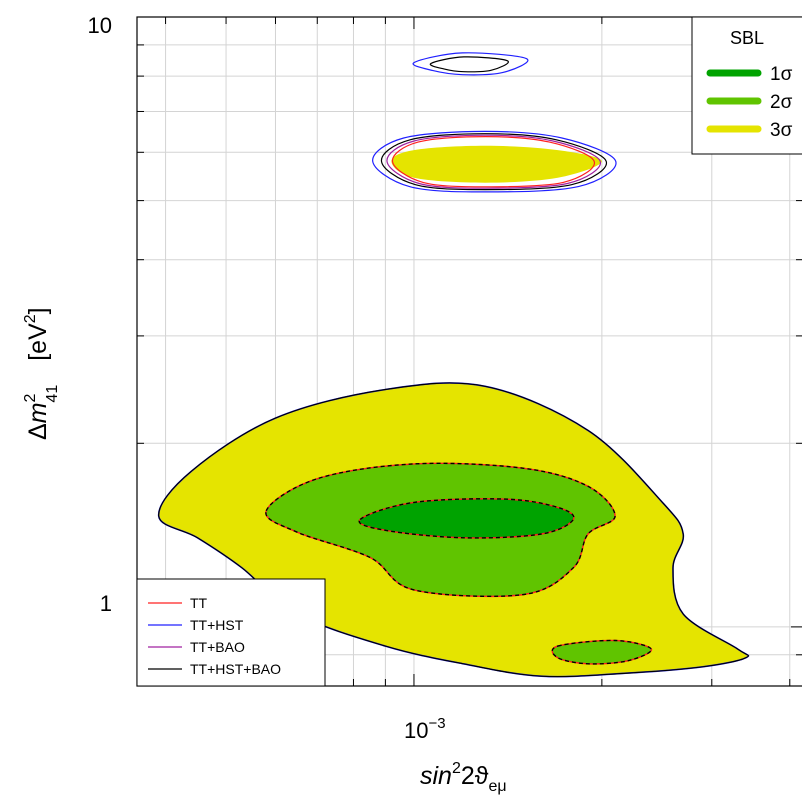 The height and width of the screenshot is (796, 802). I want to click on contour-tt-hst-upper, so click(494, 161).